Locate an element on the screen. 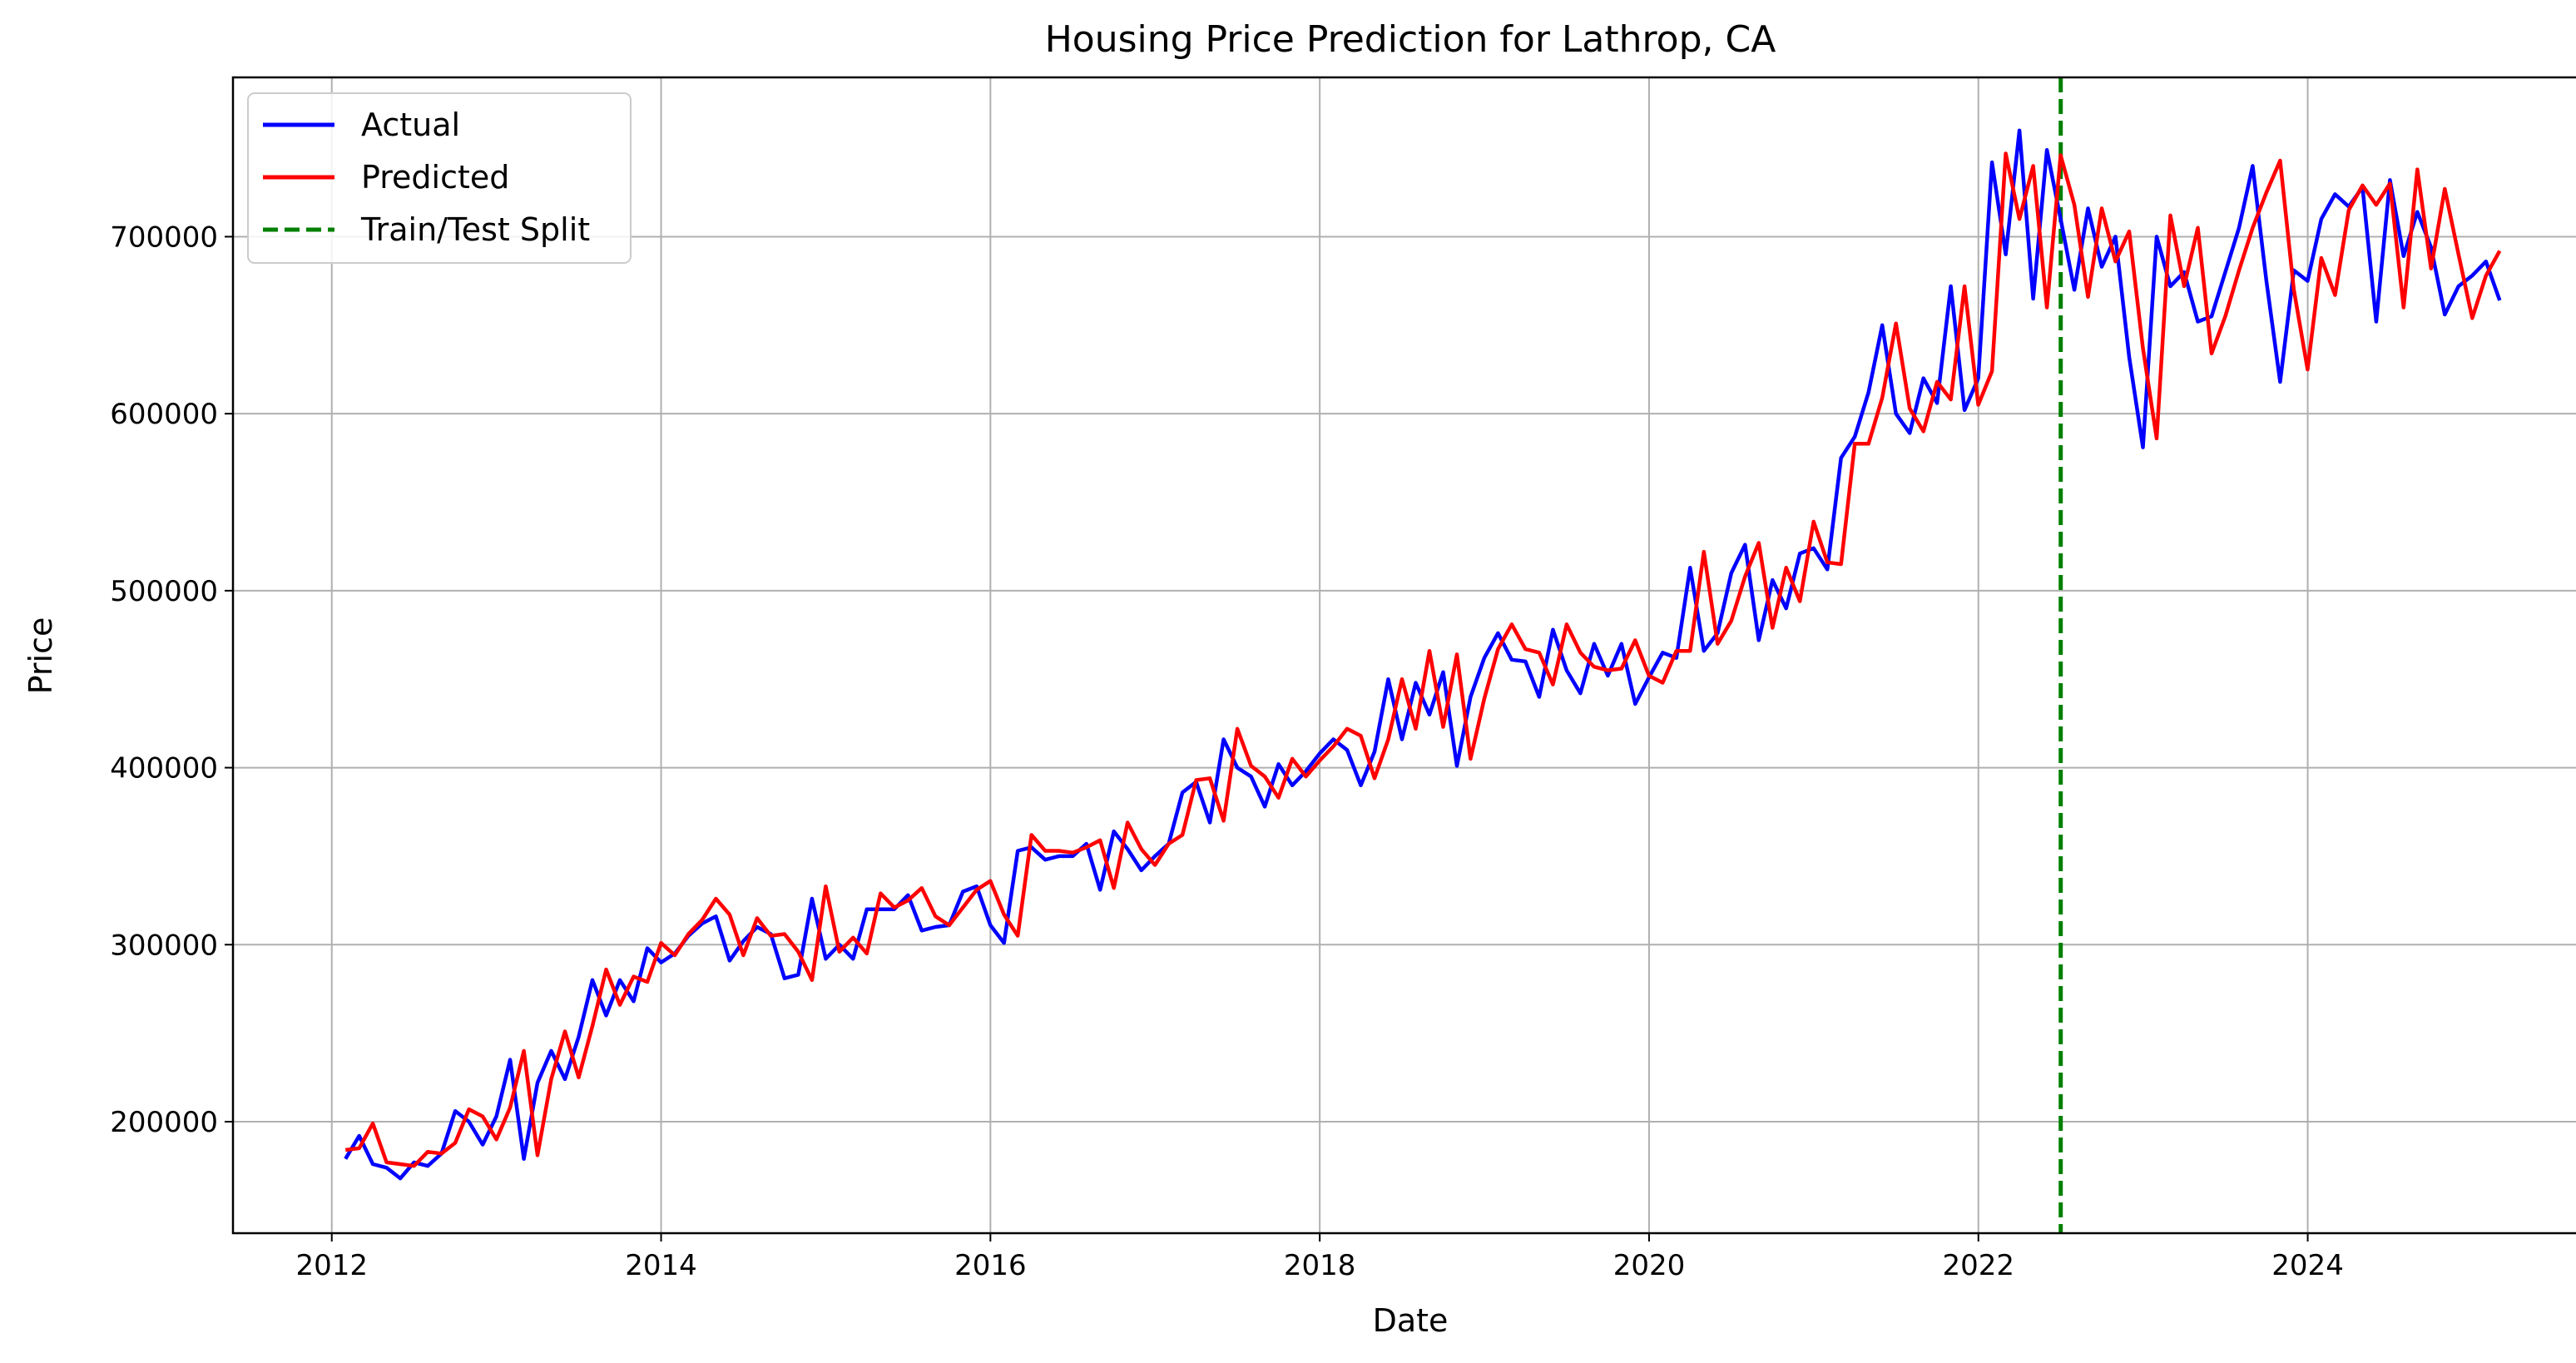  x-tick-label: 2014 is located at coordinates (661, 1265).